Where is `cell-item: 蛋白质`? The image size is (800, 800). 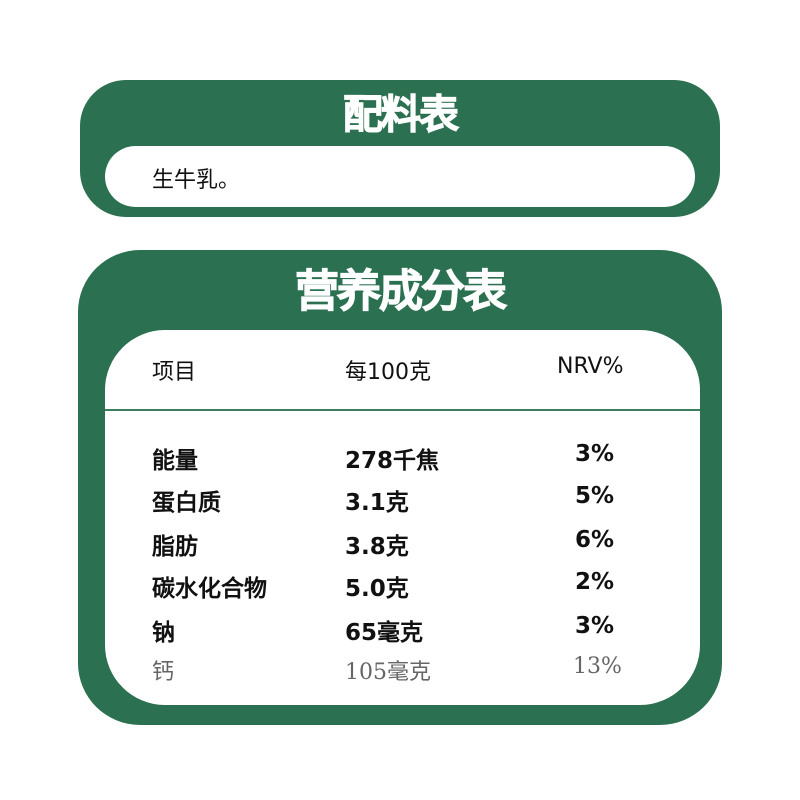 cell-item: 蛋白质 is located at coordinates (186, 503).